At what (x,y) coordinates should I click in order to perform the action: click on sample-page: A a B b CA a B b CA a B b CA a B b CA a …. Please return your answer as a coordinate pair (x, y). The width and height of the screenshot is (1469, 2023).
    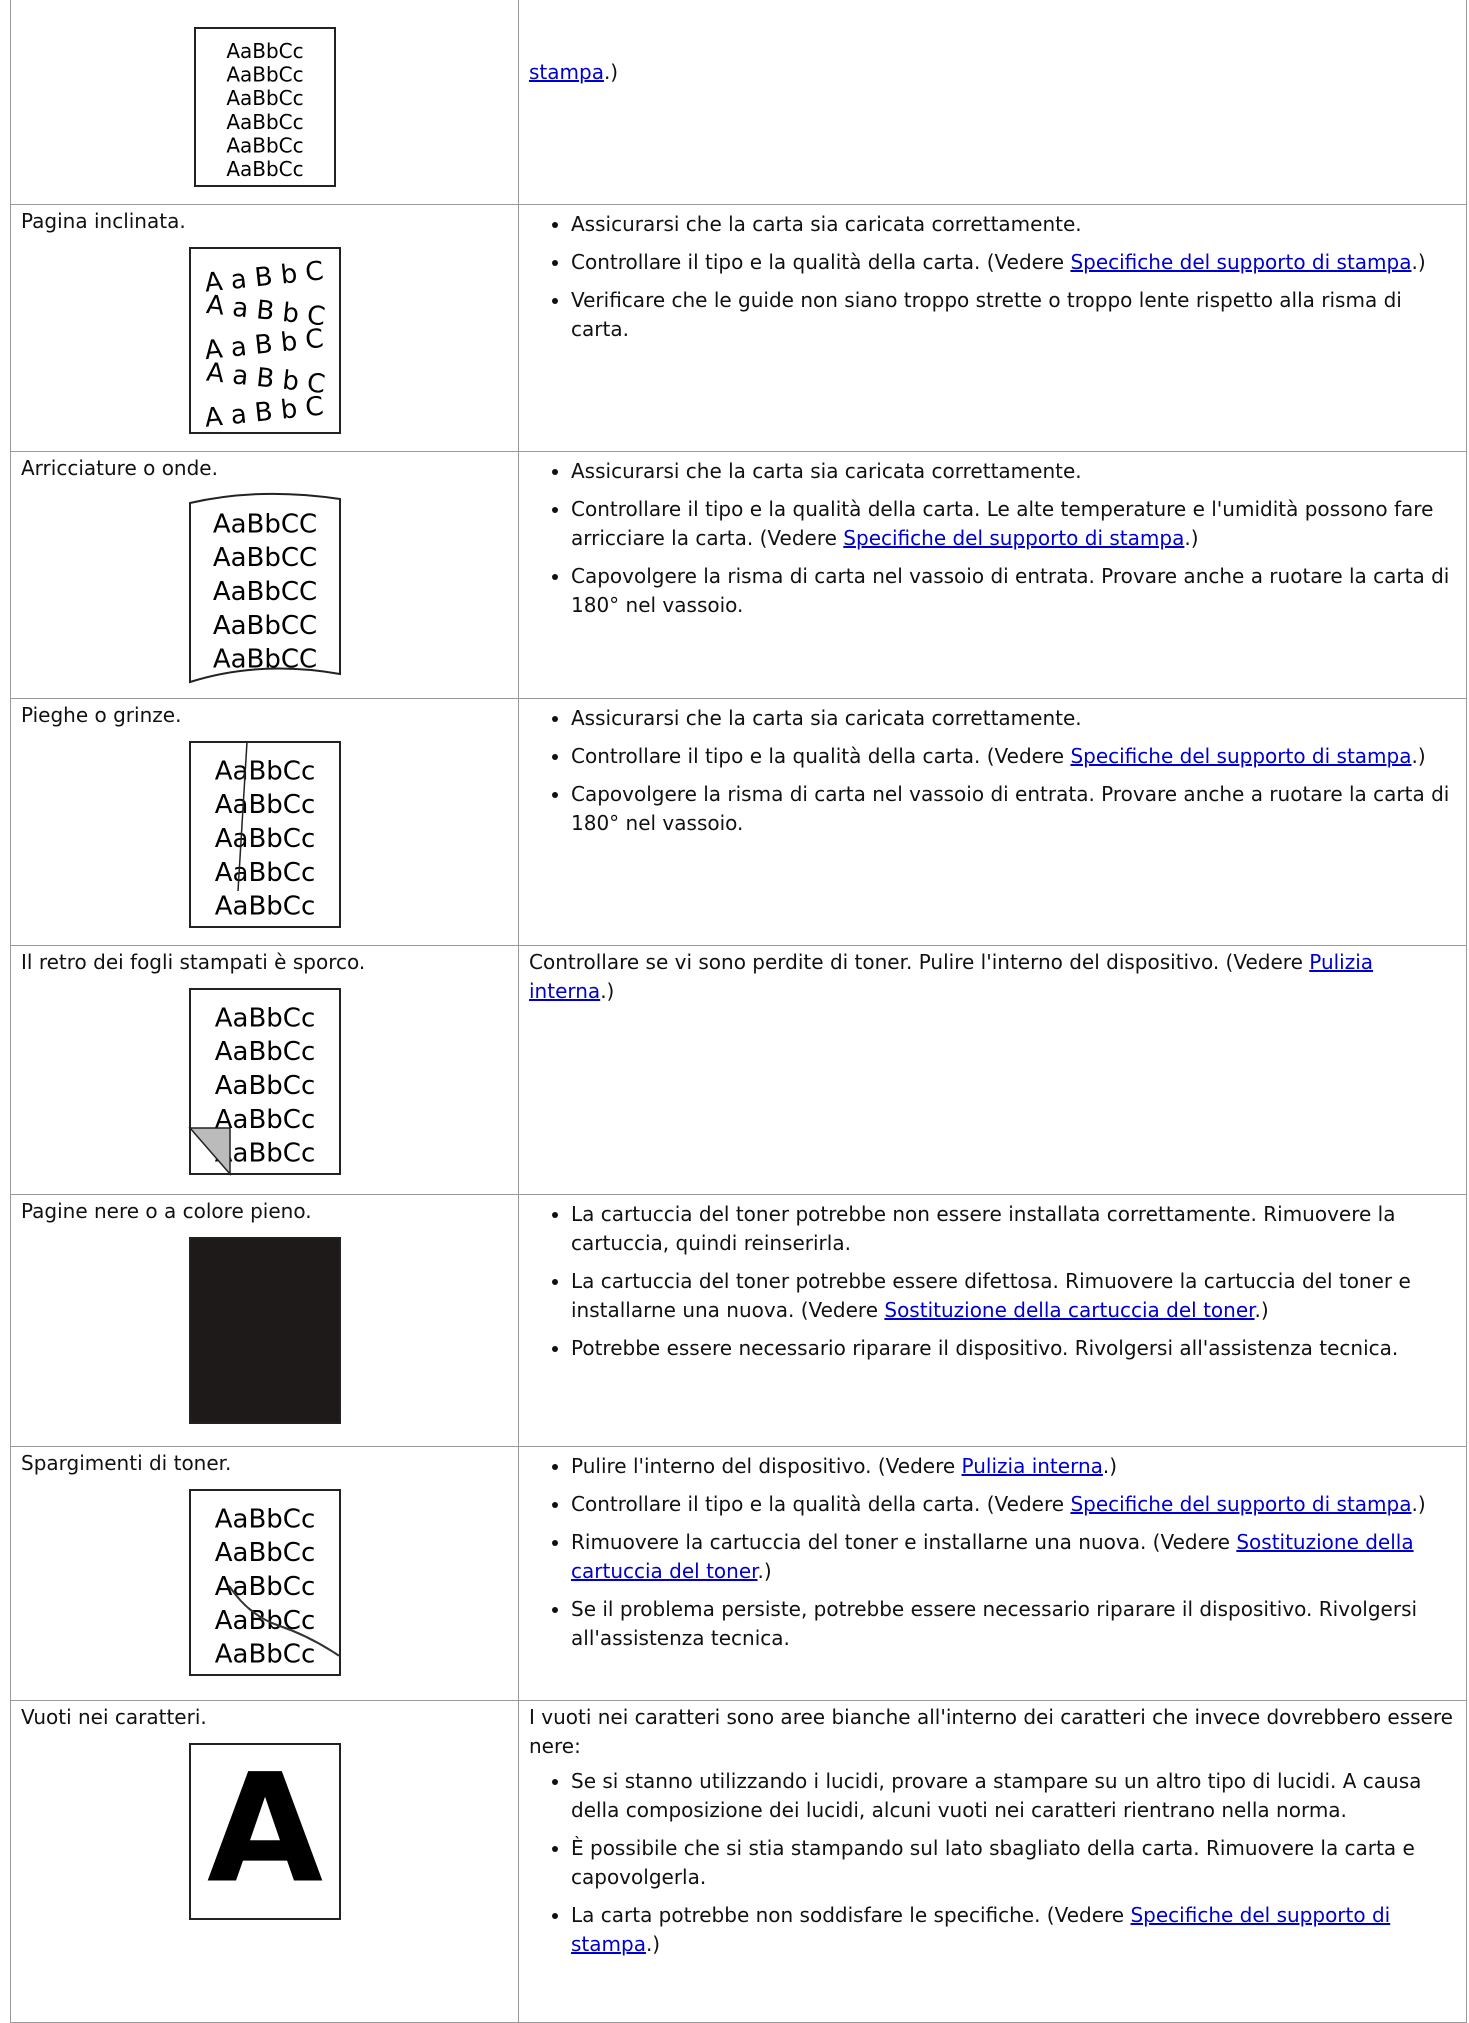
    Looking at the image, I should click on (264, 340).